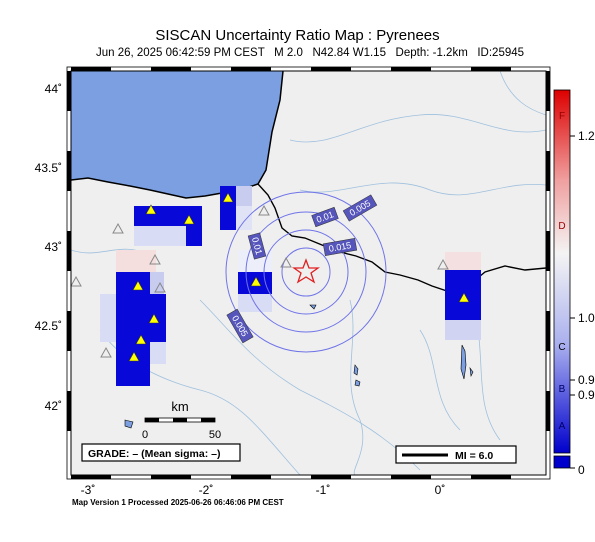 The height and width of the screenshot is (542, 595). I want to click on grade-text: GRADE: – (Mean sigma: –), so click(154, 454).